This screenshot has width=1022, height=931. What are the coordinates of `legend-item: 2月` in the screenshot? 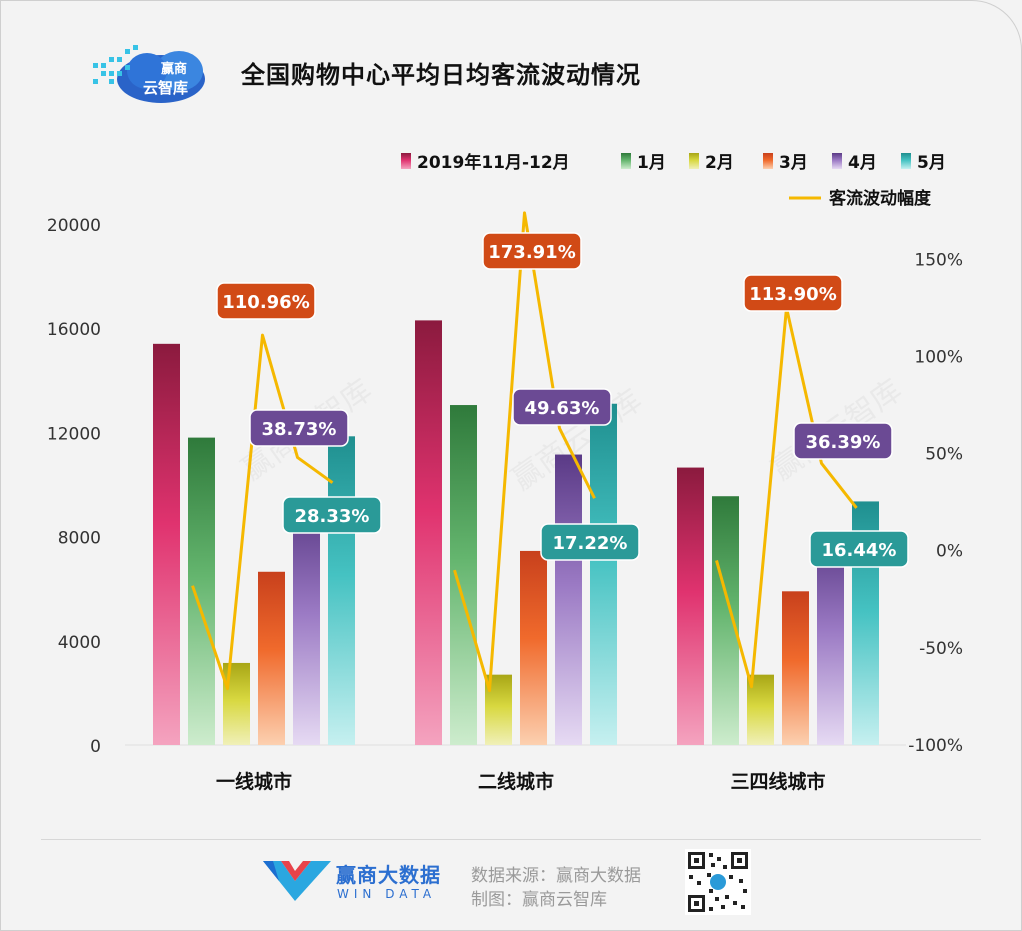 It's located at (711, 163).